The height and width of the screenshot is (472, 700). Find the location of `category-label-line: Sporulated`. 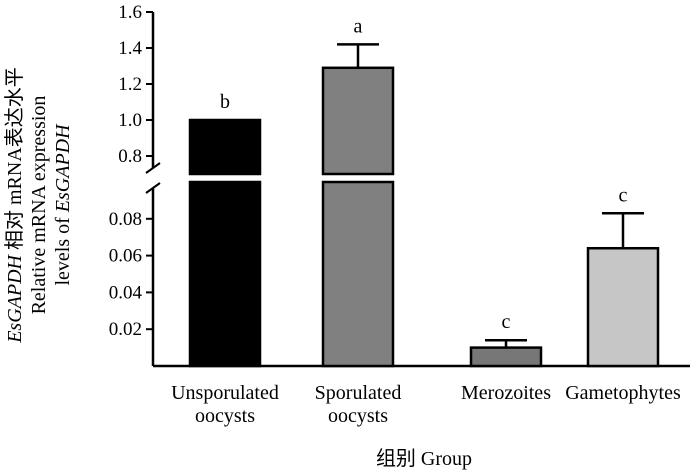

category-label-line: Sporulated is located at coordinates (358, 393).